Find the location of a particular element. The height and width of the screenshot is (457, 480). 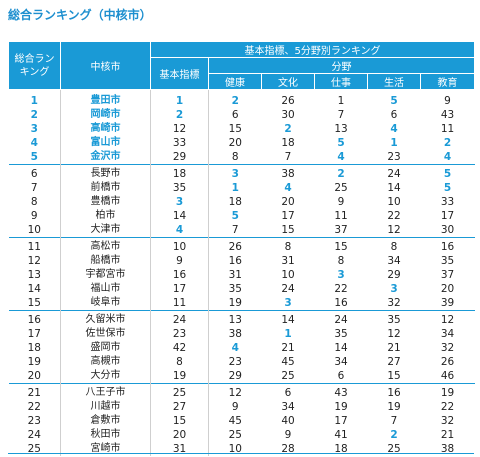

cell-basic: 24 is located at coordinates (179, 318).